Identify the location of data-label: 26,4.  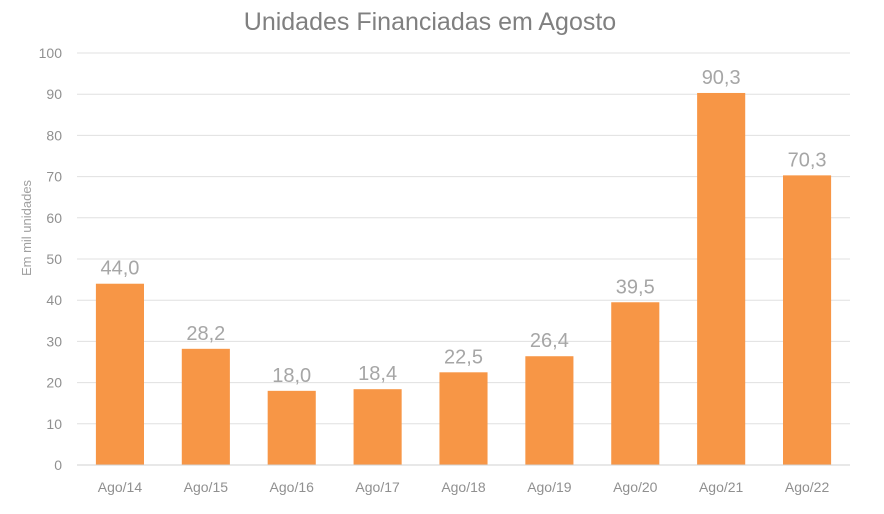
(549, 341).